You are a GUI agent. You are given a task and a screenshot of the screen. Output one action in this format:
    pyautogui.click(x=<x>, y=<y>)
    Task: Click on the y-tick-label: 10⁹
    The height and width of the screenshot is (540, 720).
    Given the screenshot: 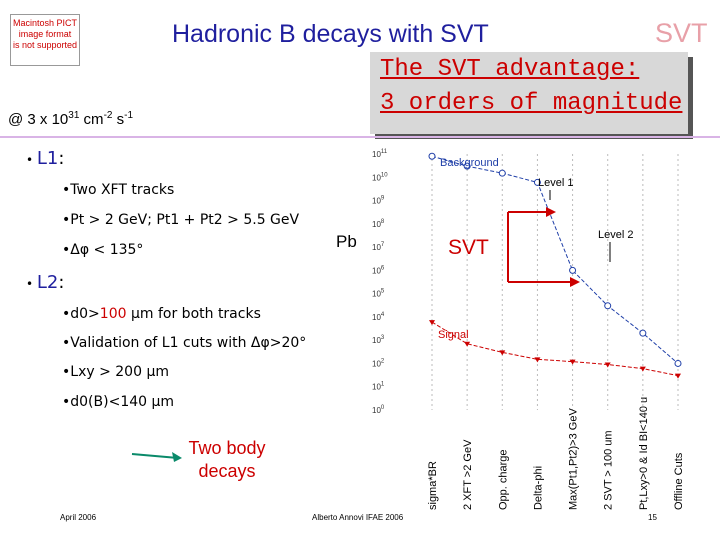 What is the action you would take?
    pyautogui.click(x=378, y=201)
    